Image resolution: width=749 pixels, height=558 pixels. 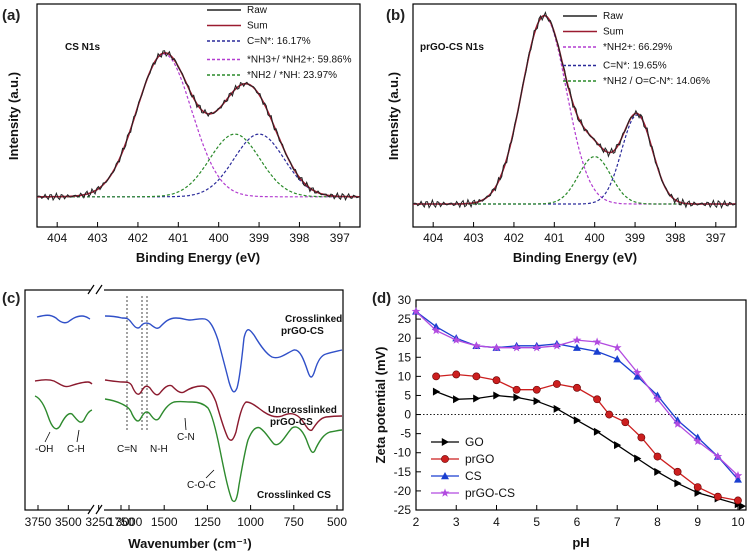 I want to click on b-legend-label-2: *NH2+: 66.29%, so click(x=637, y=47).